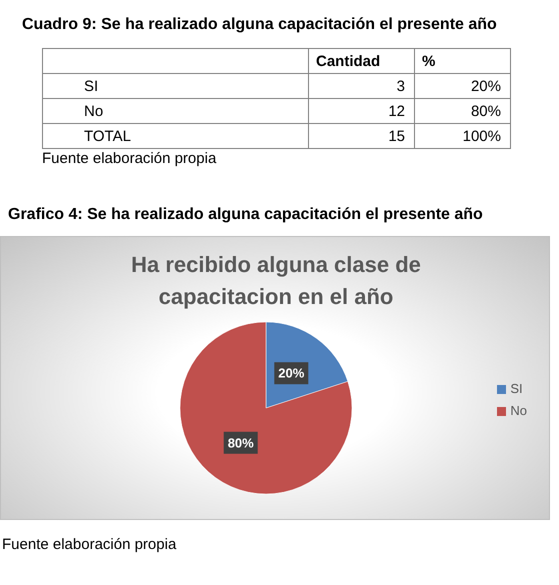  Describe the element at coordinates (259, 24) in the screenshot. I see `text: Cuadro 9: Se ha realizado alguna capacitación el presente año` at that location.